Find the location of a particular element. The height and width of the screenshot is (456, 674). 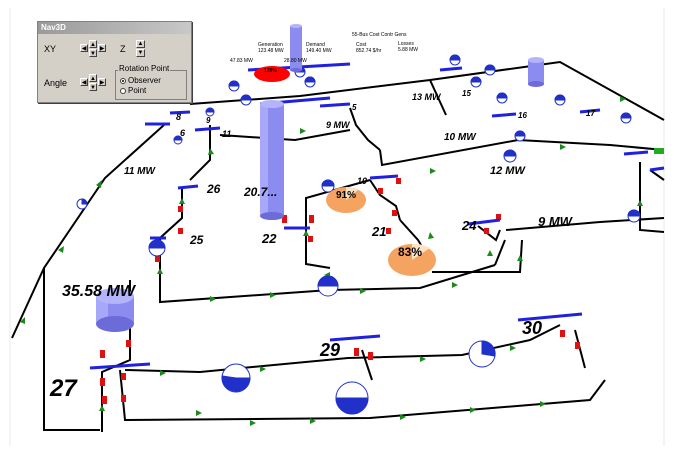

angle-right-button: ▶ is located at coordinates (102, 82).